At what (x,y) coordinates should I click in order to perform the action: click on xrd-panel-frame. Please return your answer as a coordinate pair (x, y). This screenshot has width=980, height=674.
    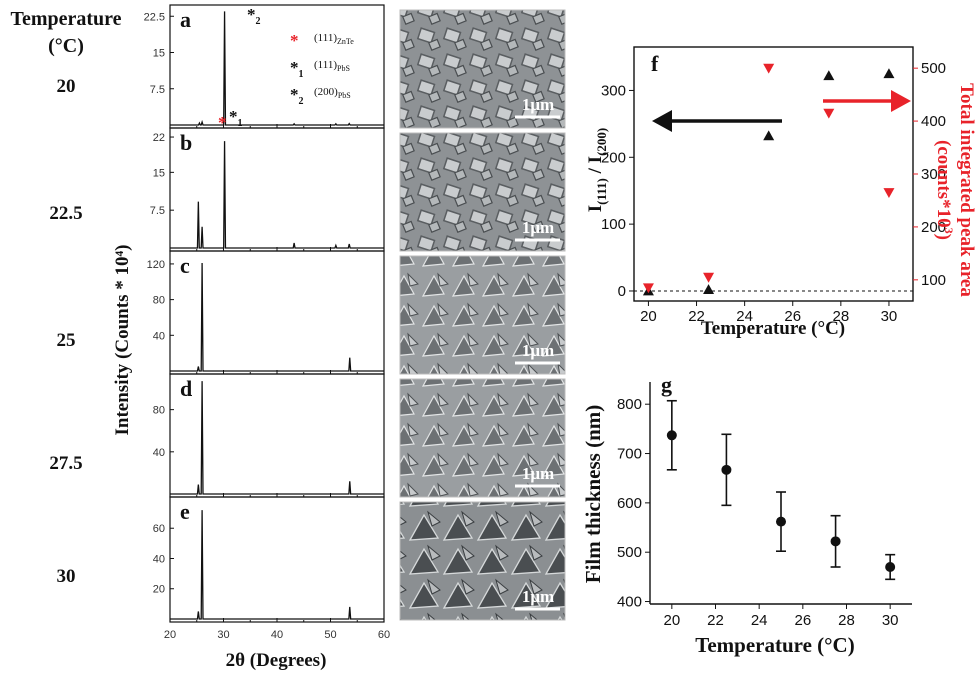
    Looking at the image, I should click on (277, 66).